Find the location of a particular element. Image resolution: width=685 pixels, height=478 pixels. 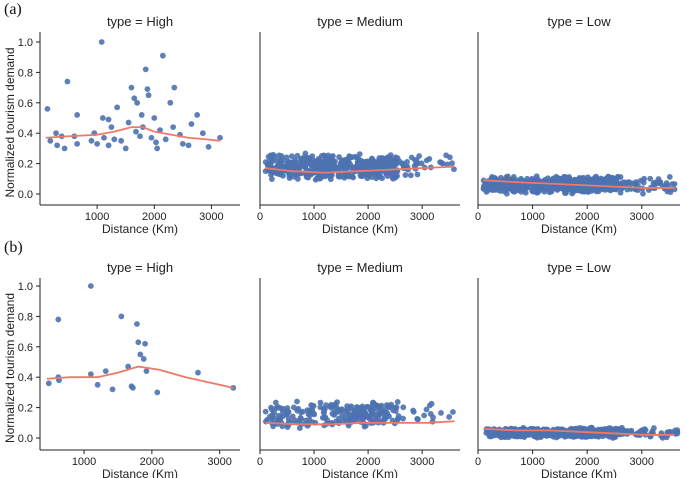

panel-label: (b) is located at coordinates (13, 247).